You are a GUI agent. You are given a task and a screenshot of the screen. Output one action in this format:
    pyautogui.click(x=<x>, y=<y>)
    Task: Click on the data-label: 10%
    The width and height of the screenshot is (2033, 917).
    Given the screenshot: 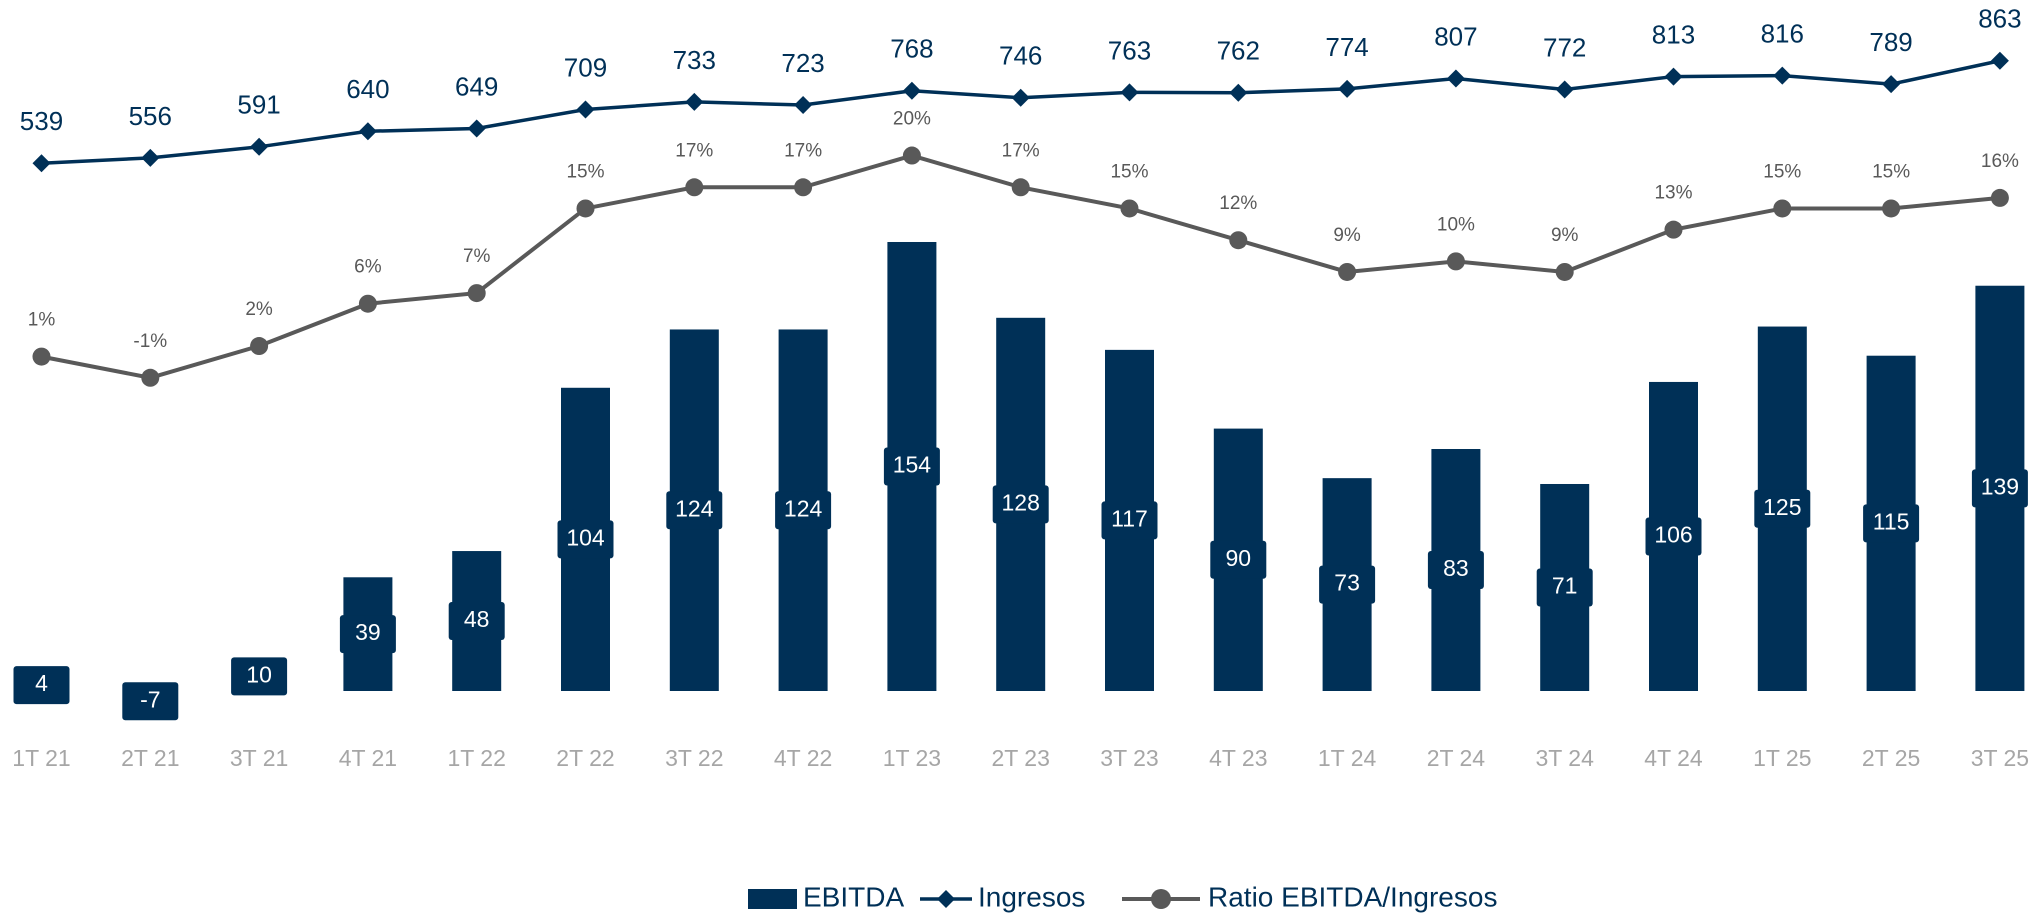 What is the action you would take?
    pyautogui.click(x=1456, y=224)
    